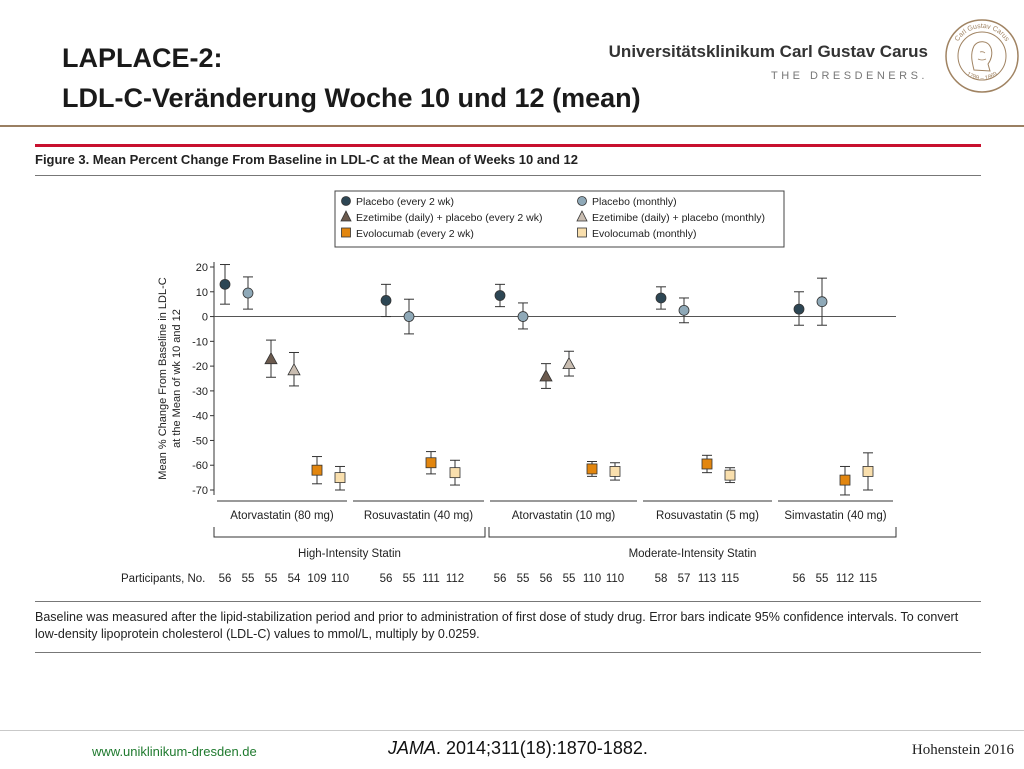 This screenshot has height=769, width=1024. What do you see at coordinates (415, 234) in the screenshot?
I see `legend-entry-label: Evolocumab (every 2 wk)` at bounding box center [415, 234].